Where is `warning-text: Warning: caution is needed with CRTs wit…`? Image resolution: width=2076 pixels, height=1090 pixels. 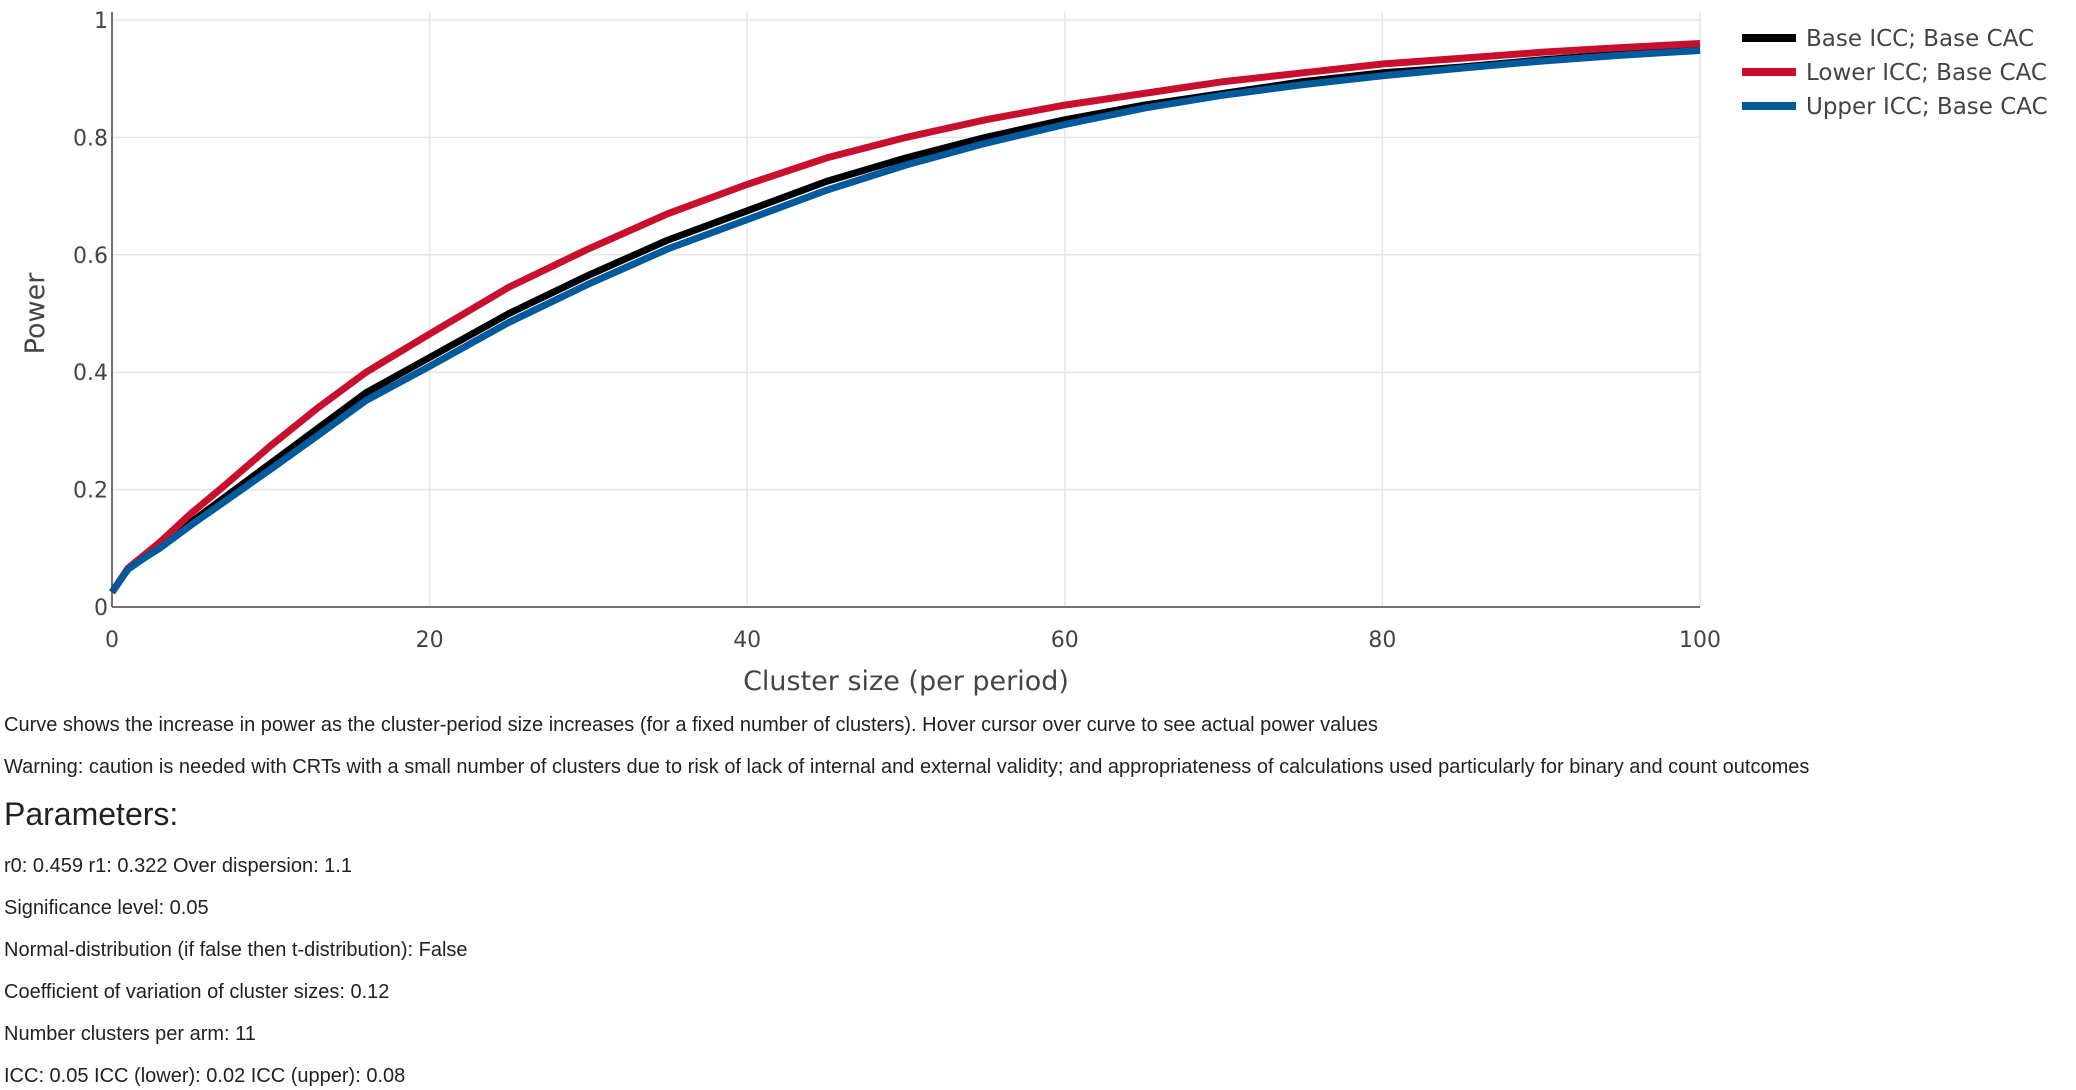
warning-text: Warning: caution is needed with CRTs wit… is located at coordinates (907, 767).